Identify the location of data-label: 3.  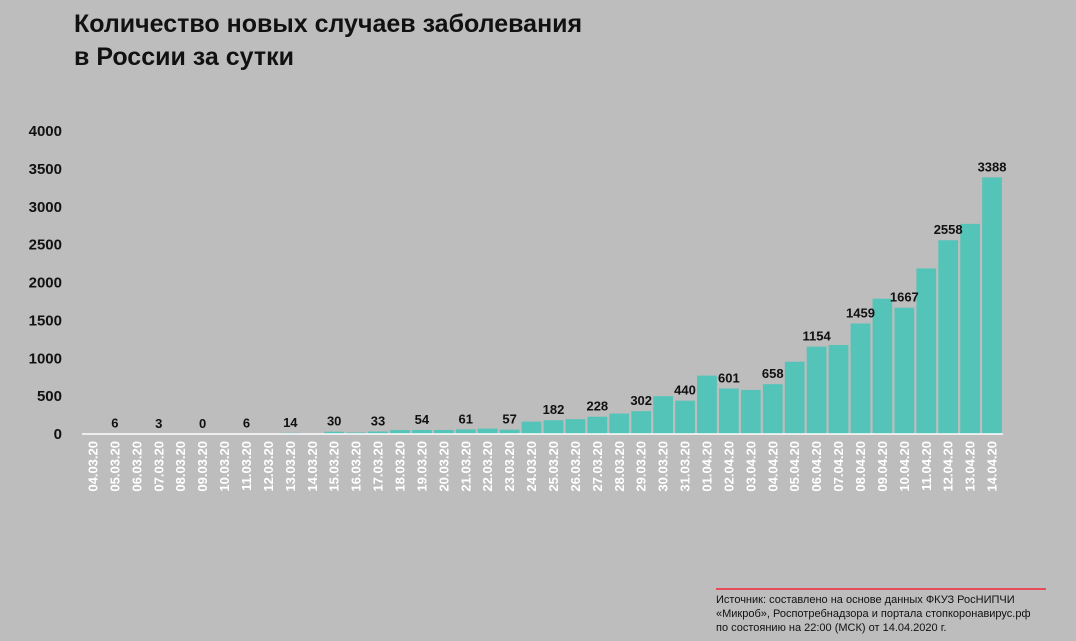
(158, 423).